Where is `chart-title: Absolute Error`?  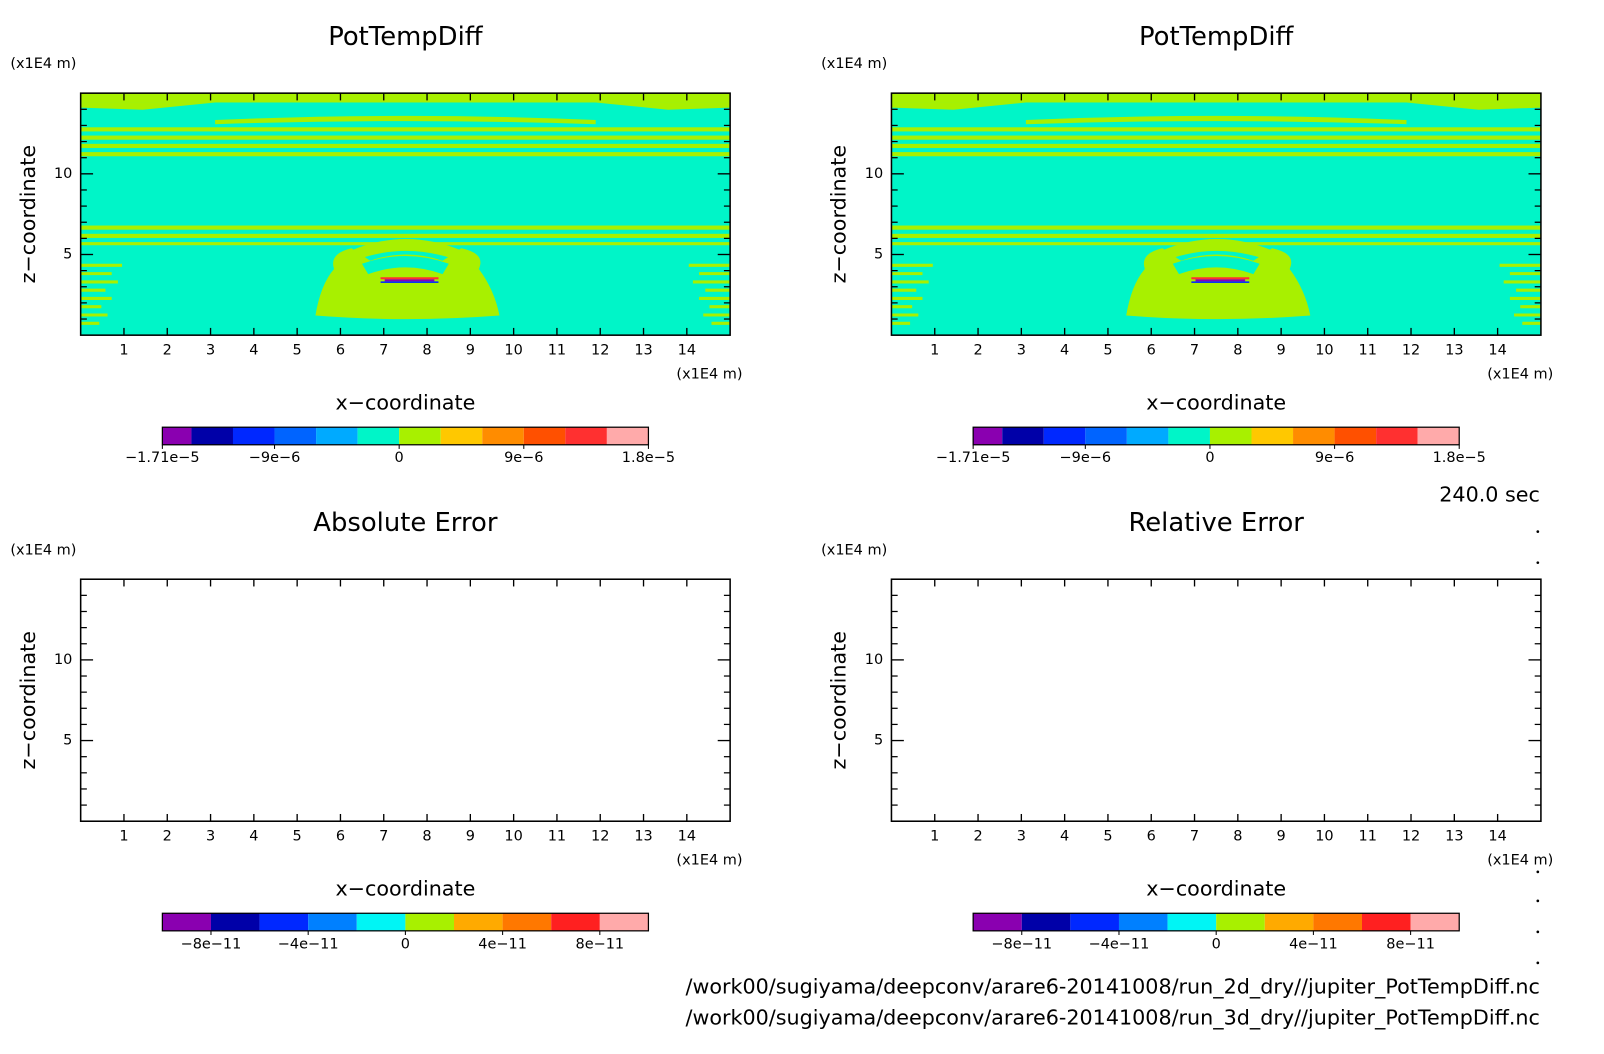
chart-title: Absolute Error is located at coordinates (405, 523).